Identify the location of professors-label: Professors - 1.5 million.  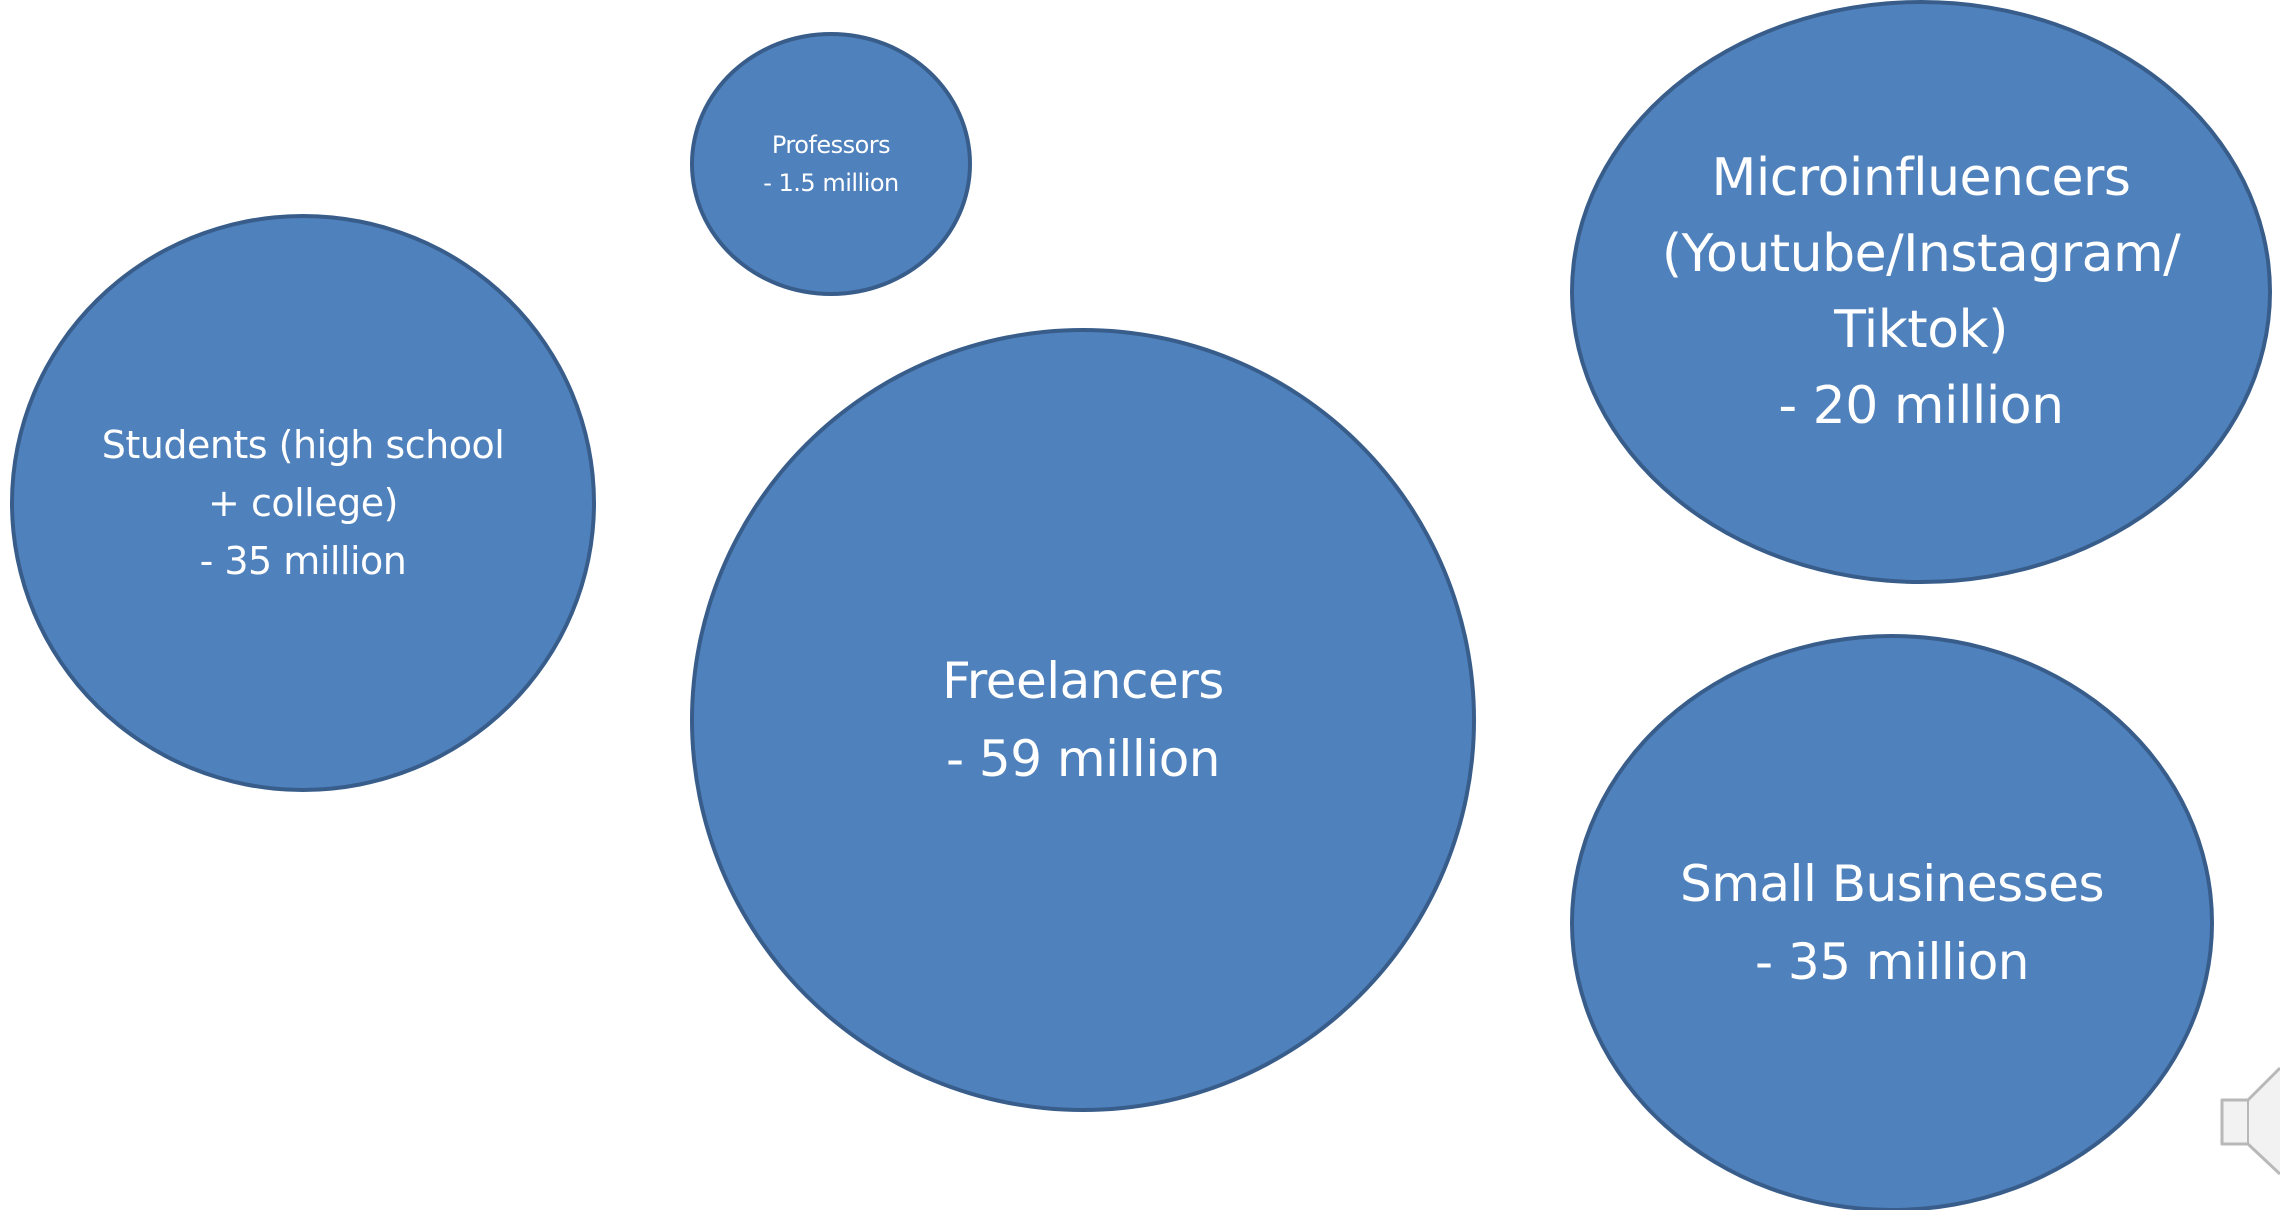
(831, 164).